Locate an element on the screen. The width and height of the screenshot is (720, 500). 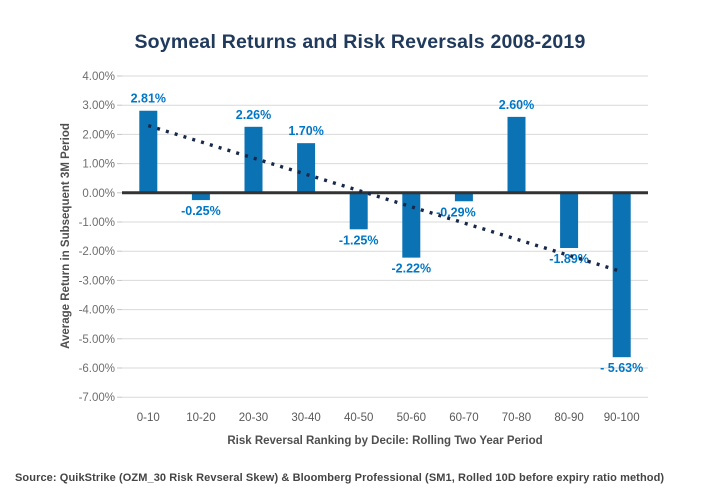
bar-value-label: 2.26% is located at coordinates (253, 115).